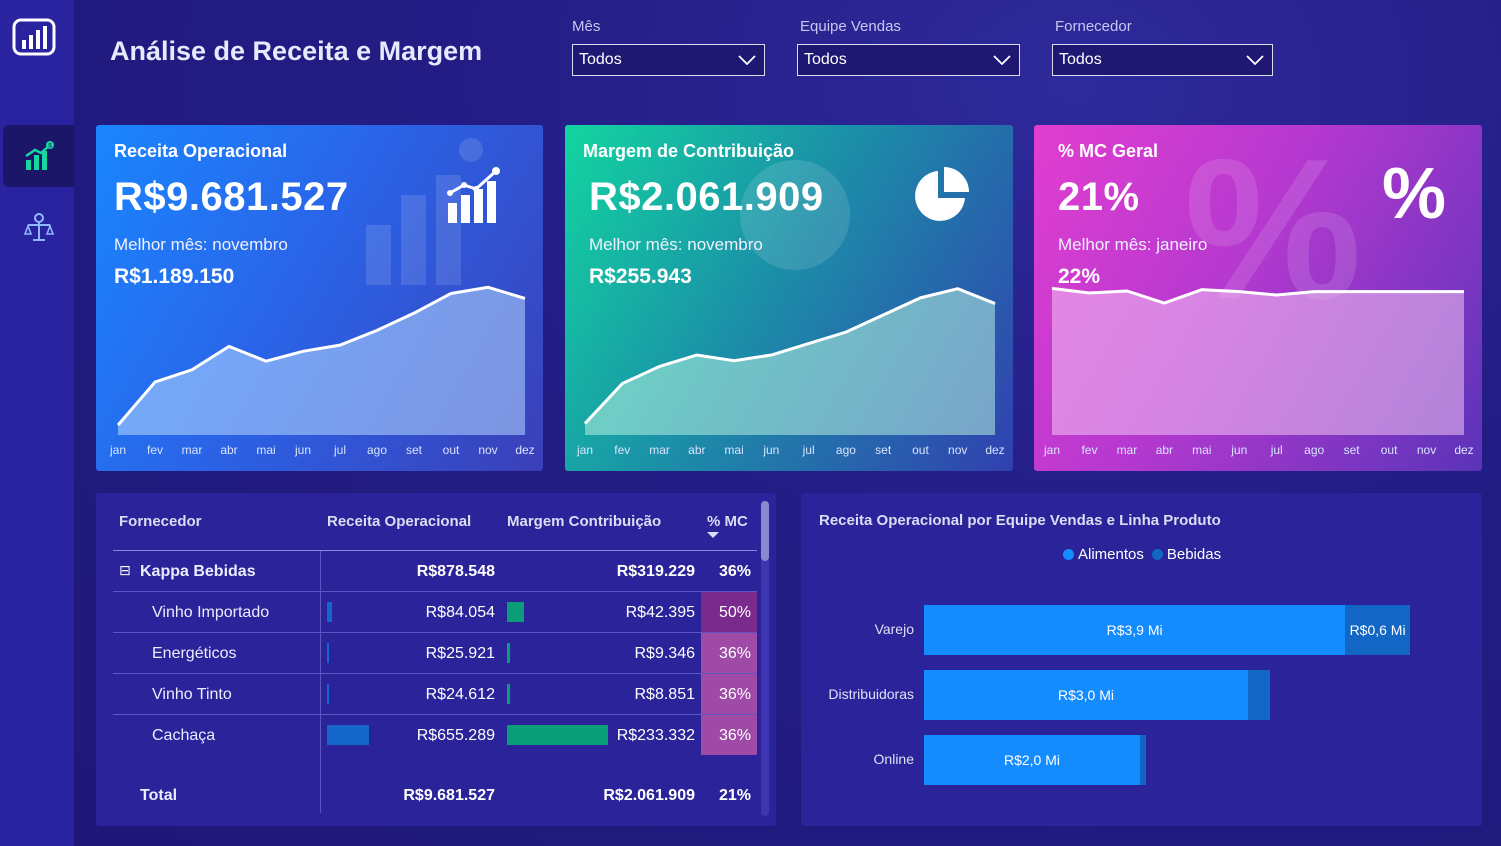 The height and width of the screenshot is (846, 1501). Describe the element at coordinates (194, 653) in the screenshot. I see `row-name: Energéticos` at that location.